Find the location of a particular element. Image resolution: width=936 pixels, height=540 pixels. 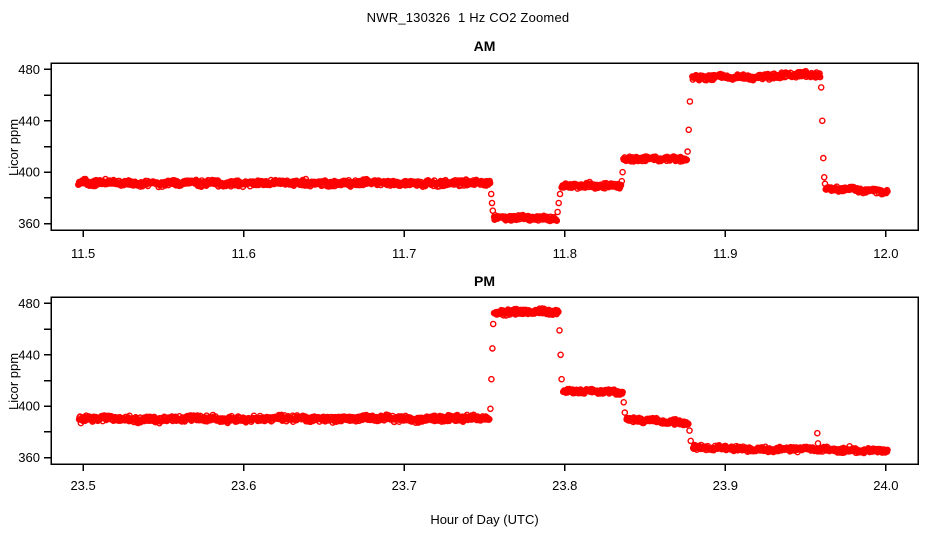

panel-title-am: AM is located at coordinates (484, 46).